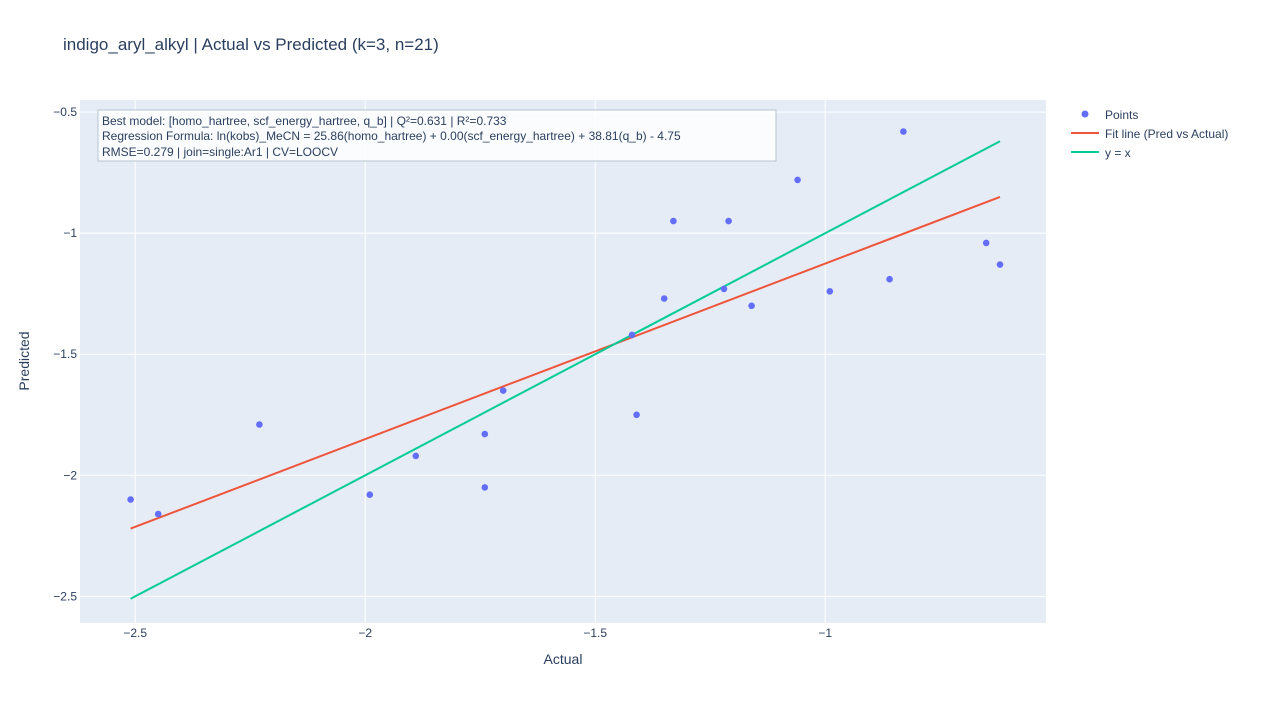 The width and height of the screenshot is (1266, 703). I want to click on y-tick-label: −1.5, so click(65, 354).